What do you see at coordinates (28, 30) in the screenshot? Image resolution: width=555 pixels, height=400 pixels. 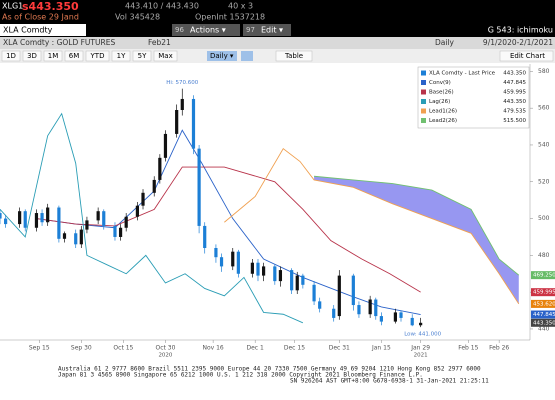 I see `security: XLA Comdty` at bounding box center [28, 30].